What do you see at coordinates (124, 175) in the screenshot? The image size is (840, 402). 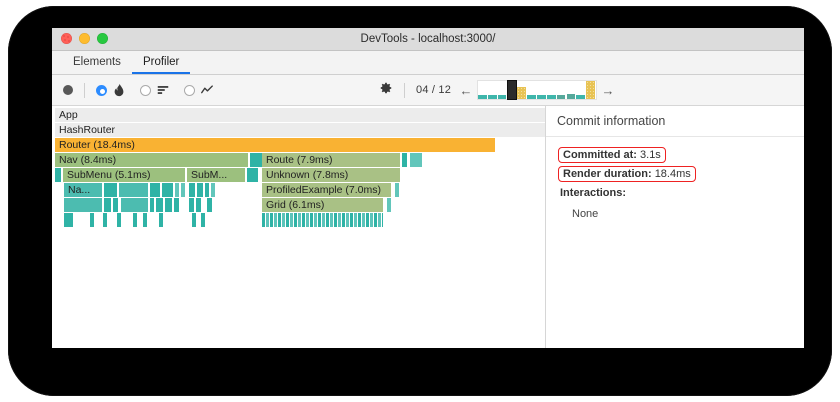 I see `flamegraph-cell-labeled: SubMenu (5.1ms)` at bounding box center [124, 175].